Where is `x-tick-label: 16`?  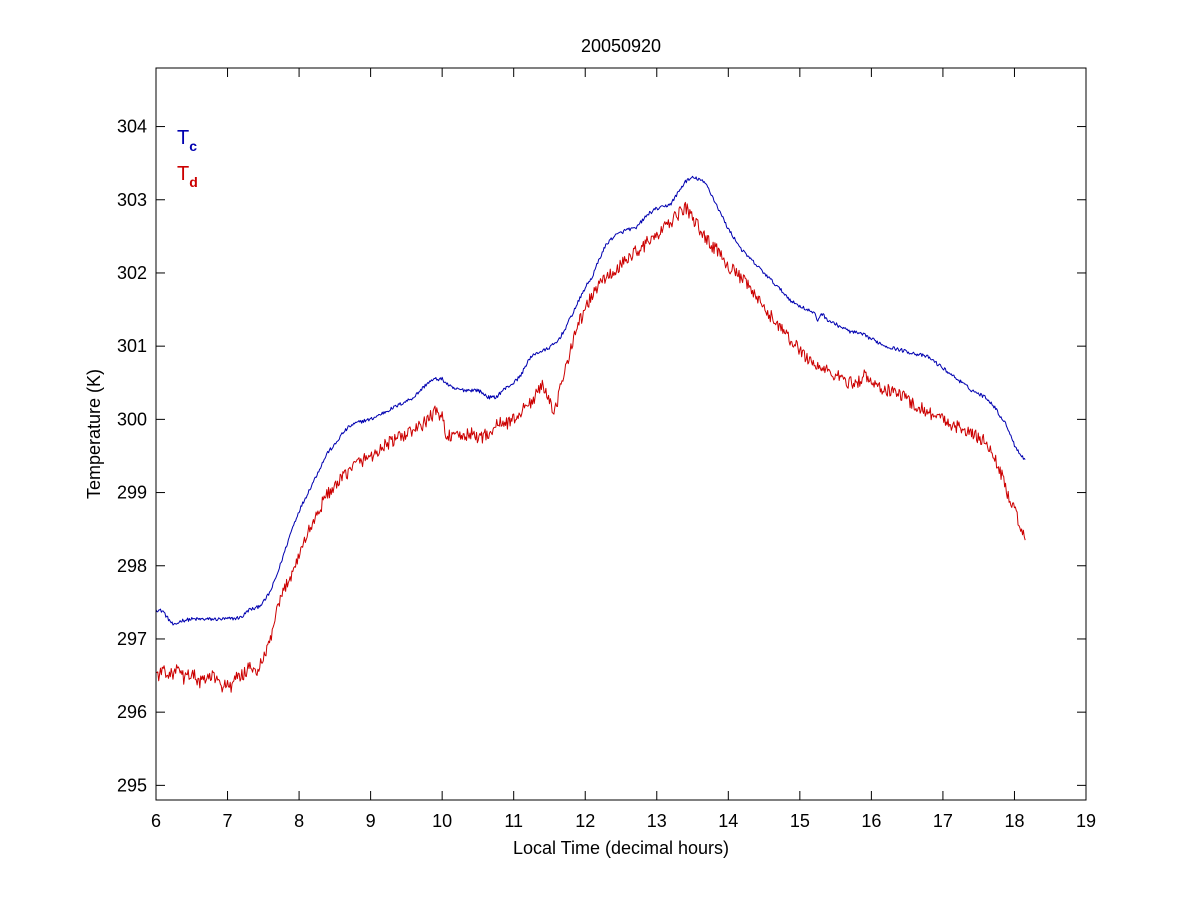
x-tick-label: 16 is located at coordinates (871, 821).